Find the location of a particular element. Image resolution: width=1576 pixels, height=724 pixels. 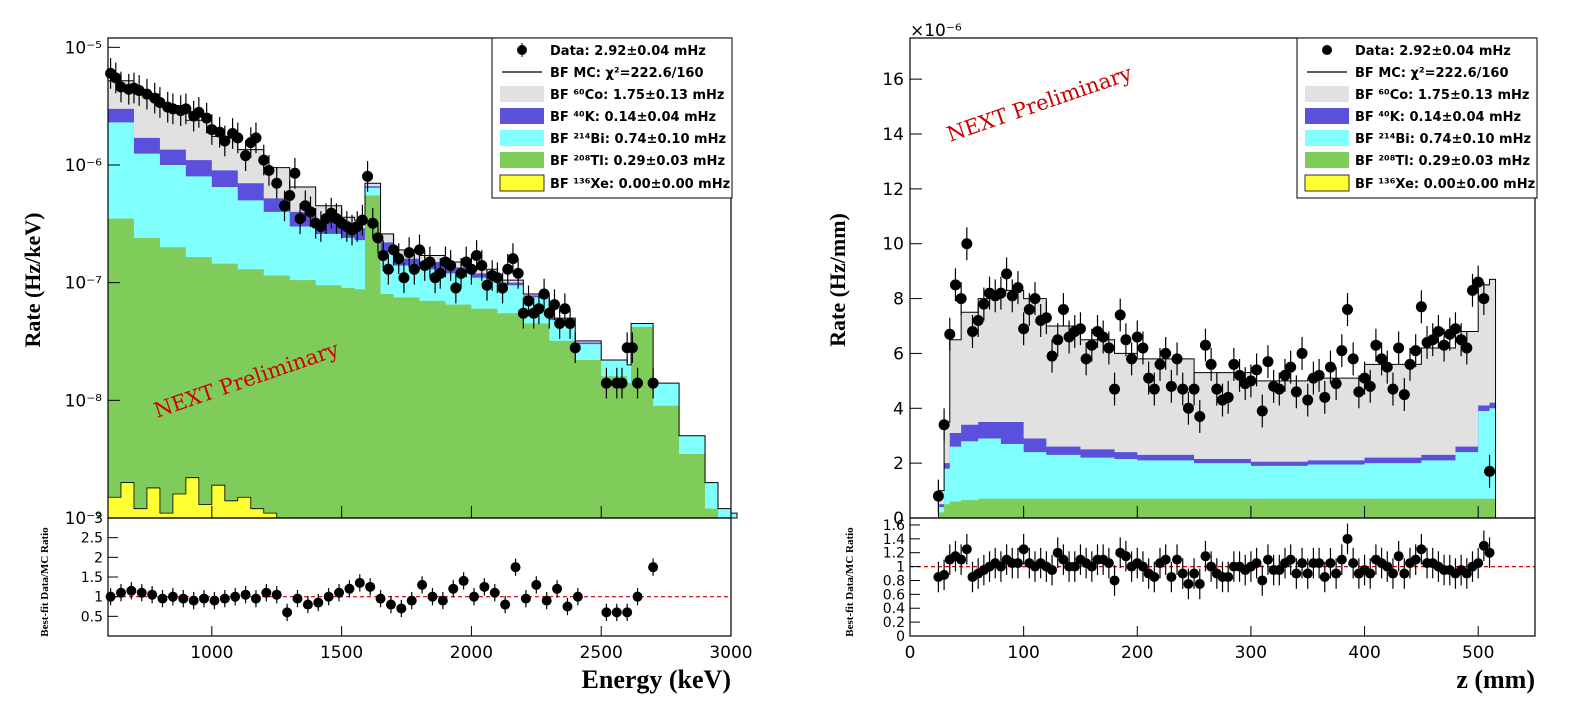

x-tick-label: 100 is located at coordinates (1023, 653).